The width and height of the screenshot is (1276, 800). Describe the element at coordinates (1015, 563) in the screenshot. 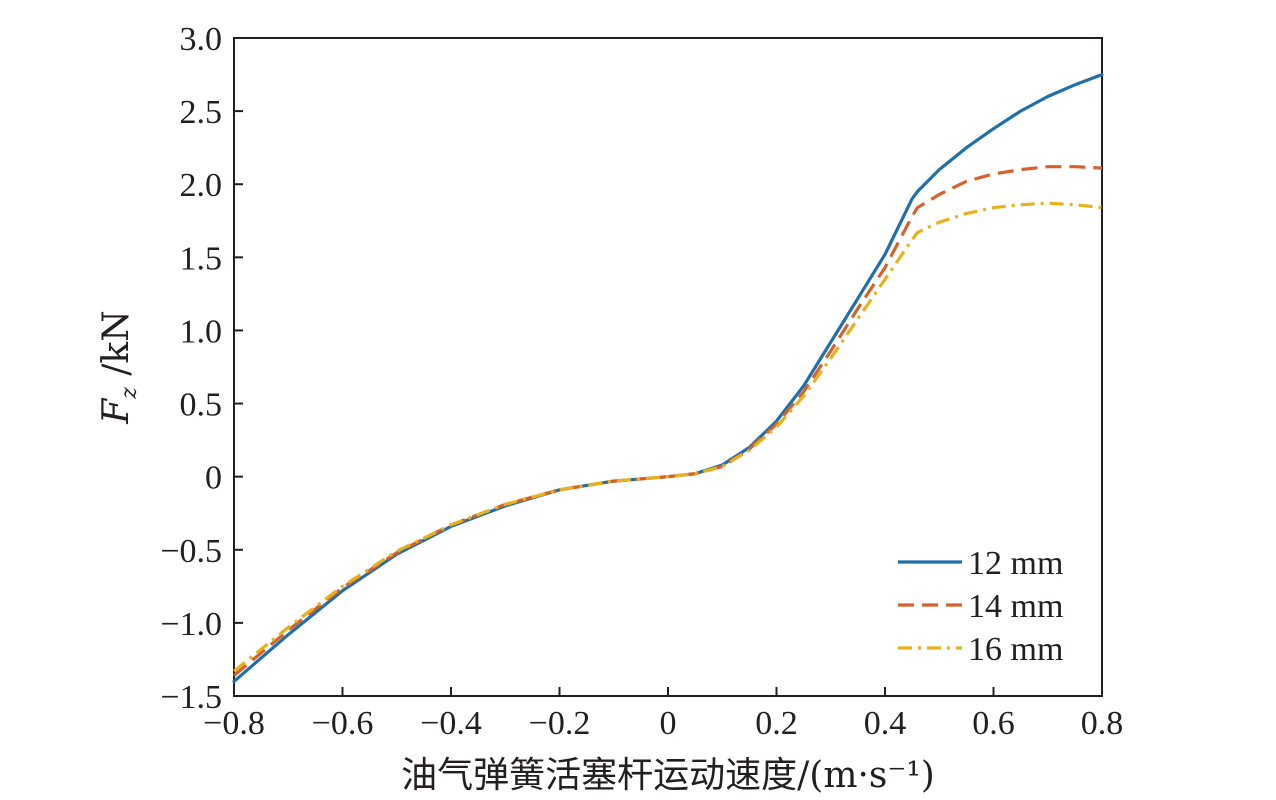

I see `legend-label: 12 mm` at that location.